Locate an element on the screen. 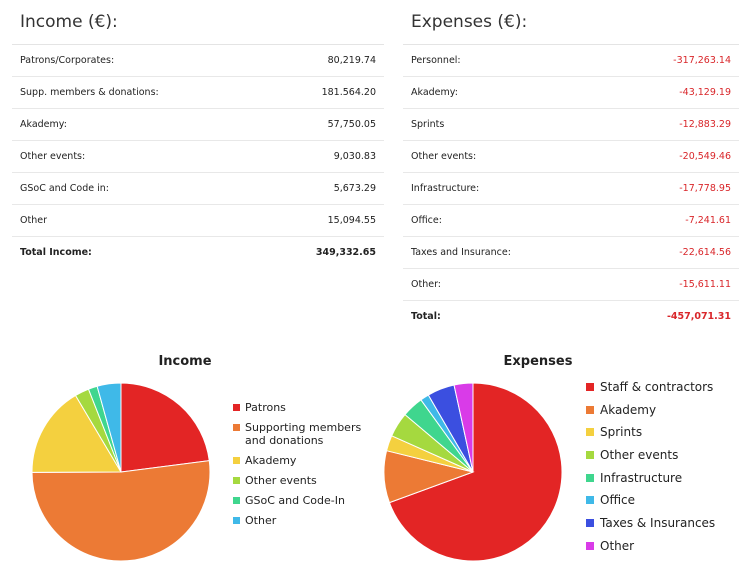 The height and width of the screenshot is (577, 746). table-row: Sprints -12,883.29 is located at coordinates (571, 124).